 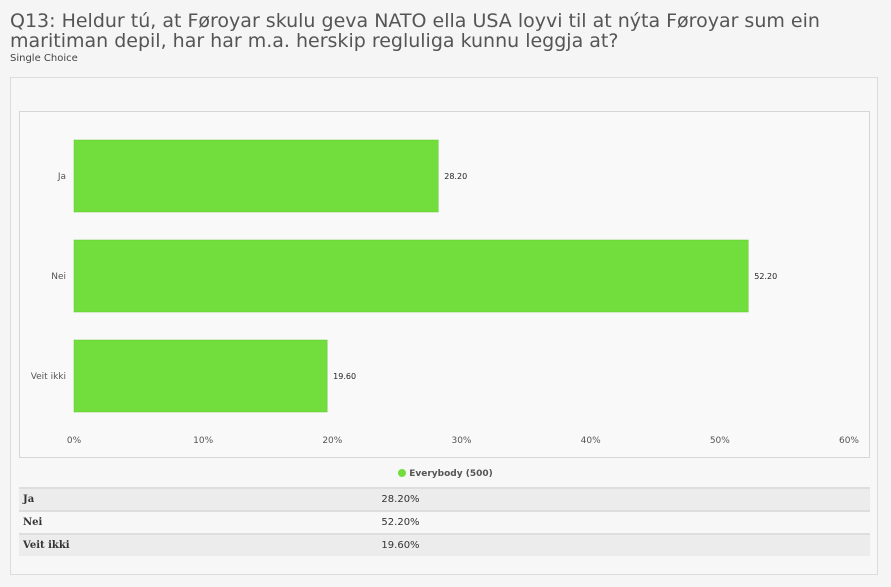 What do you see at coordinates (508, 544) in the screenshot?
I see `table-row-value: 19.60%` at bounding box center [508, 544].